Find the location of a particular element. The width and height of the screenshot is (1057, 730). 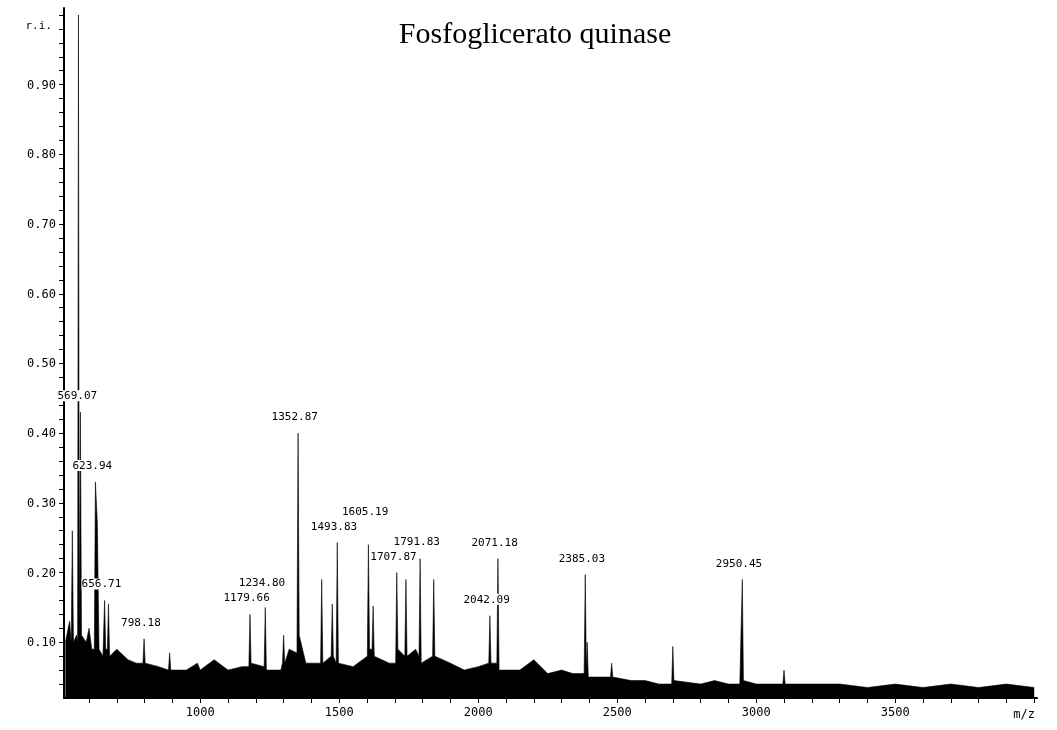

y-tick-label: 0.90 is located at coordinates (41, 84).